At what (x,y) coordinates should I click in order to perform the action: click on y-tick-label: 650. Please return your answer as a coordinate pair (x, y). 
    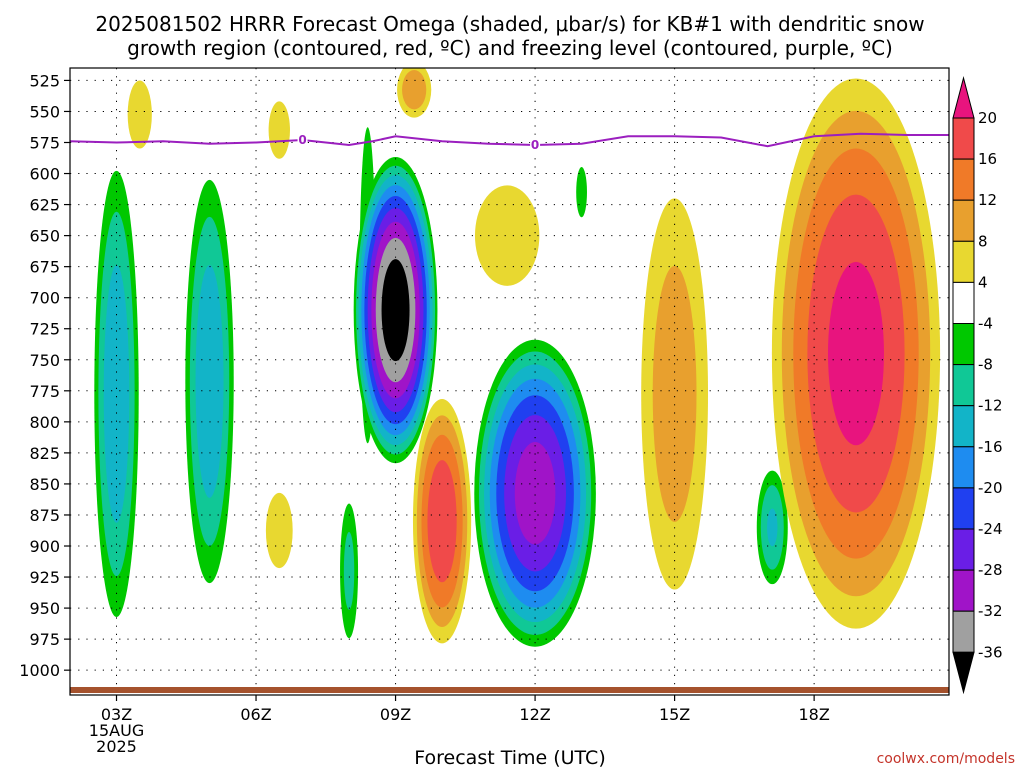
    Looking at the image, I should click on (44, 236).